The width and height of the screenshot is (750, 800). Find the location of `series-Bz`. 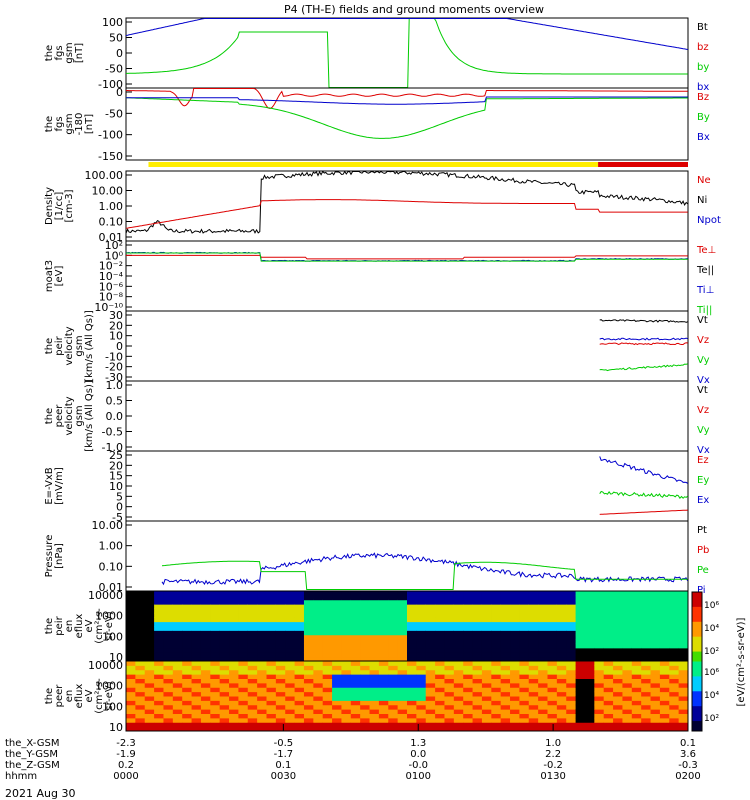

series-Bz is located at coordinates (407, 98).